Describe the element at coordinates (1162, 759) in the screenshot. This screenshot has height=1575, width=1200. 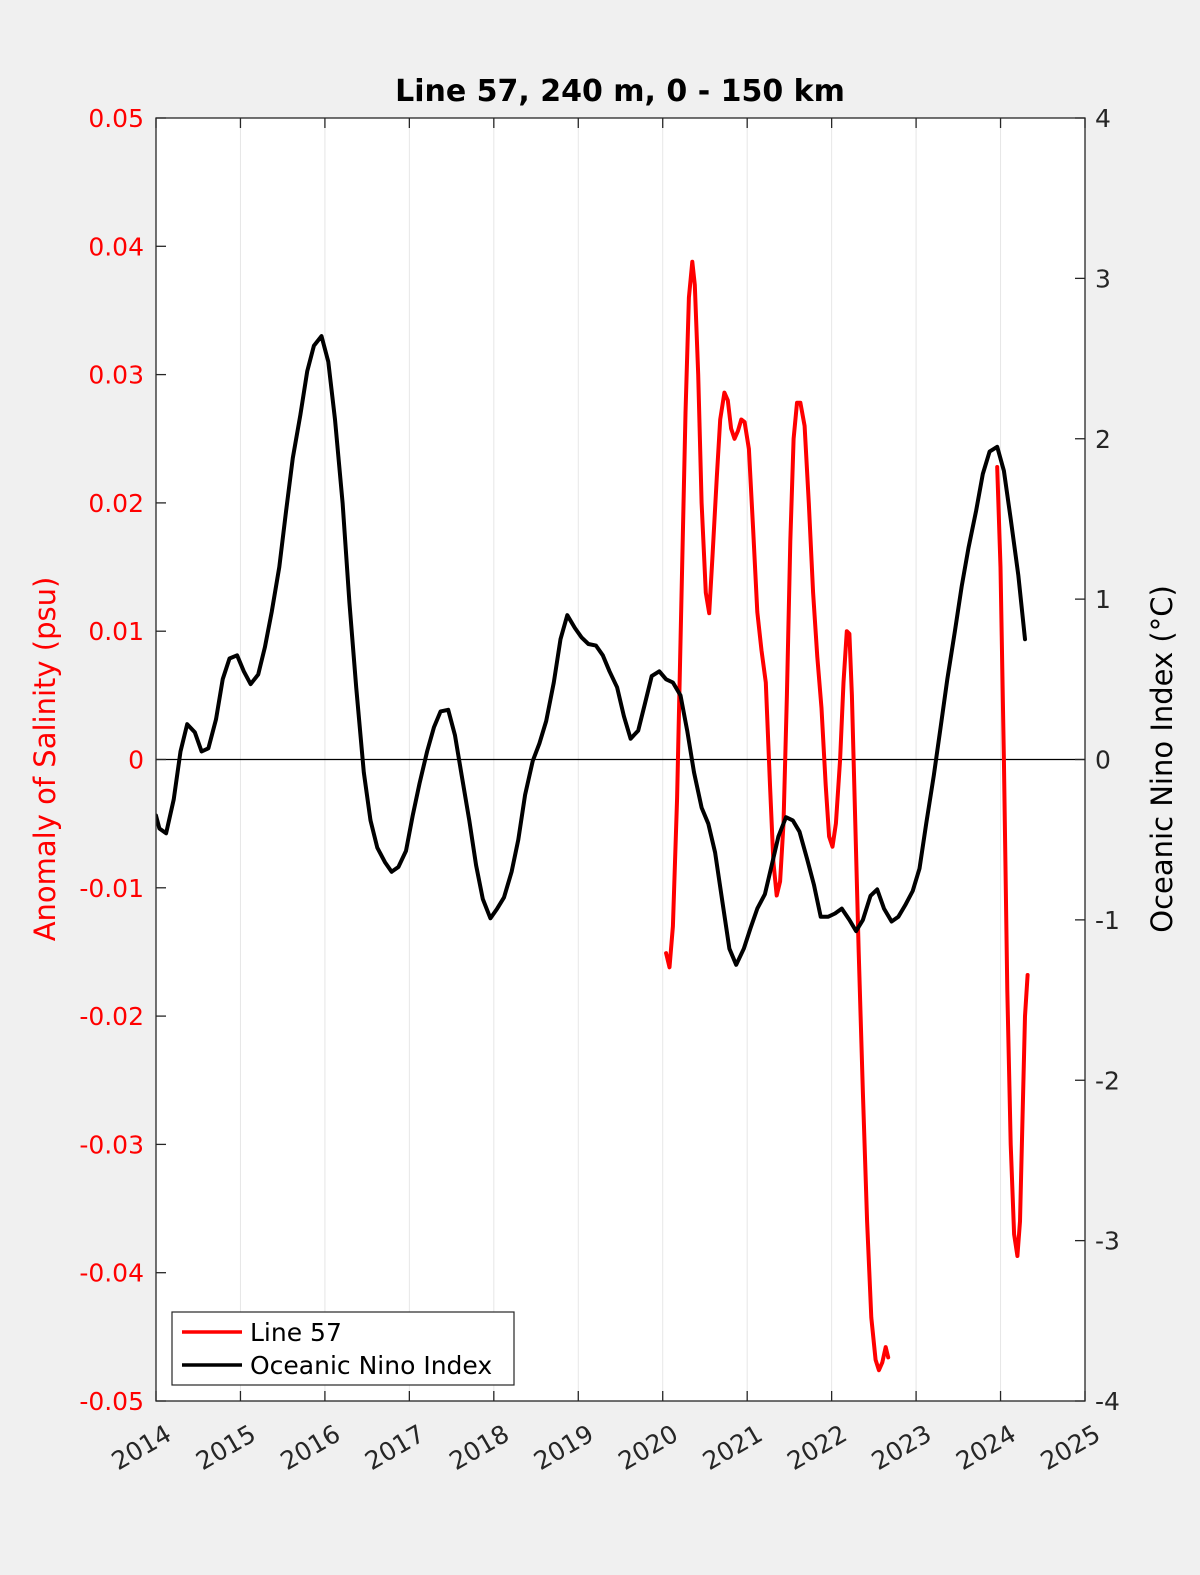
I see `y-right-axis-label: Oceanic Nino Index (°C)` at that location.